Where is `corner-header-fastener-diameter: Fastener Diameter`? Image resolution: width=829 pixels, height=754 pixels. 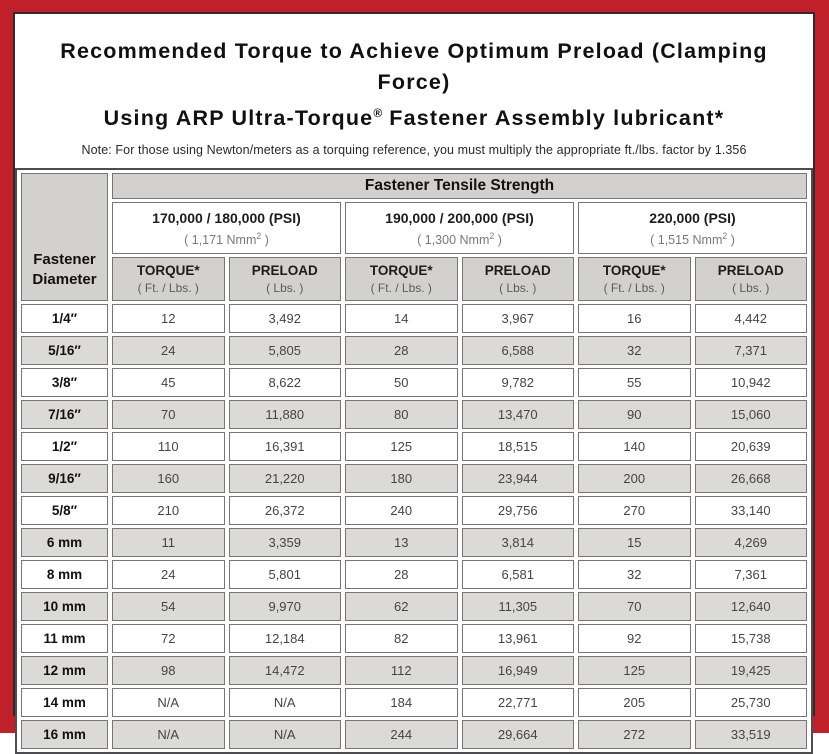 corner-header-fastener-diameter: Fastener Diameter is located at coordinates (64, 237).